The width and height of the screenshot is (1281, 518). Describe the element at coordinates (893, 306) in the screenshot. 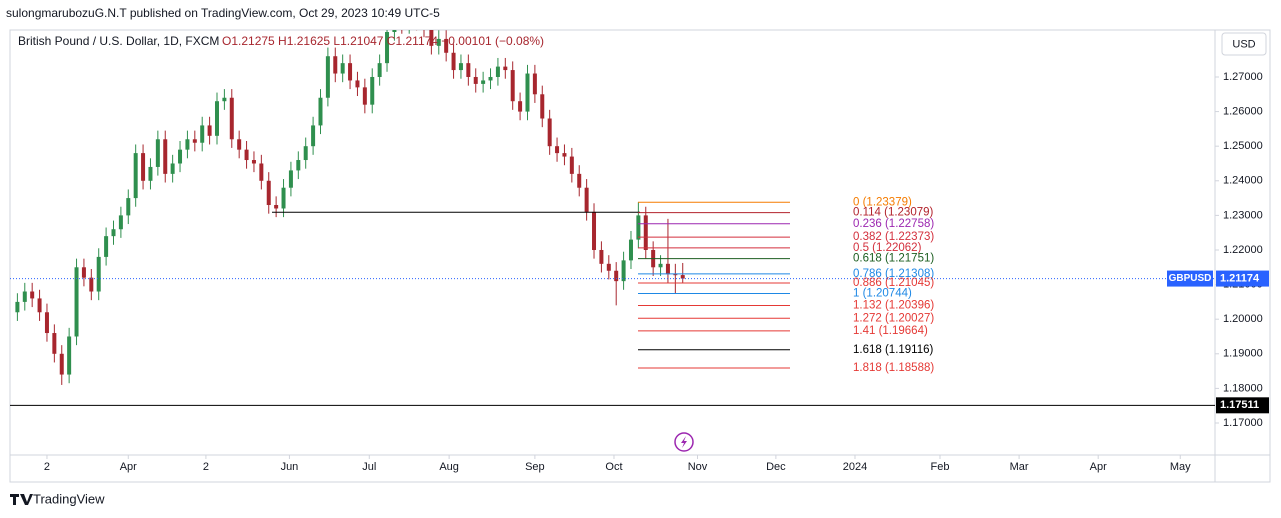

I see `fib-label: 1.132 (1.20396)` at that location.